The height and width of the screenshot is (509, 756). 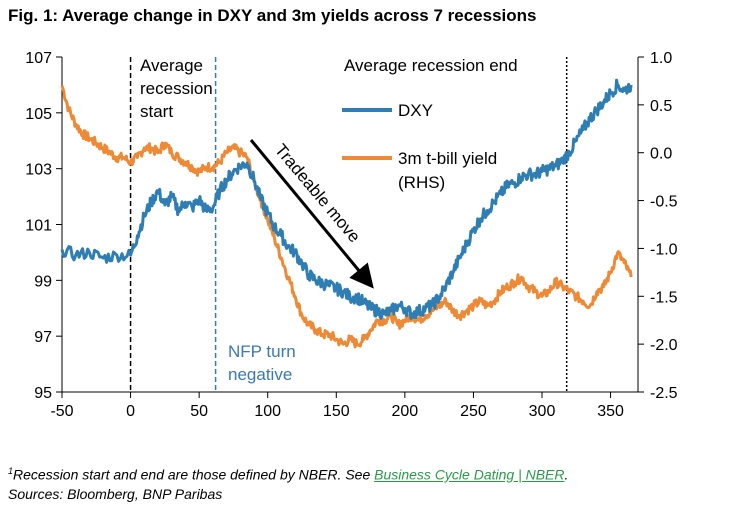 What do you see at coordinates (43, 281) in the screenshot?
I see `y-left-tick-label: 99` at bounding box center [43, 281].